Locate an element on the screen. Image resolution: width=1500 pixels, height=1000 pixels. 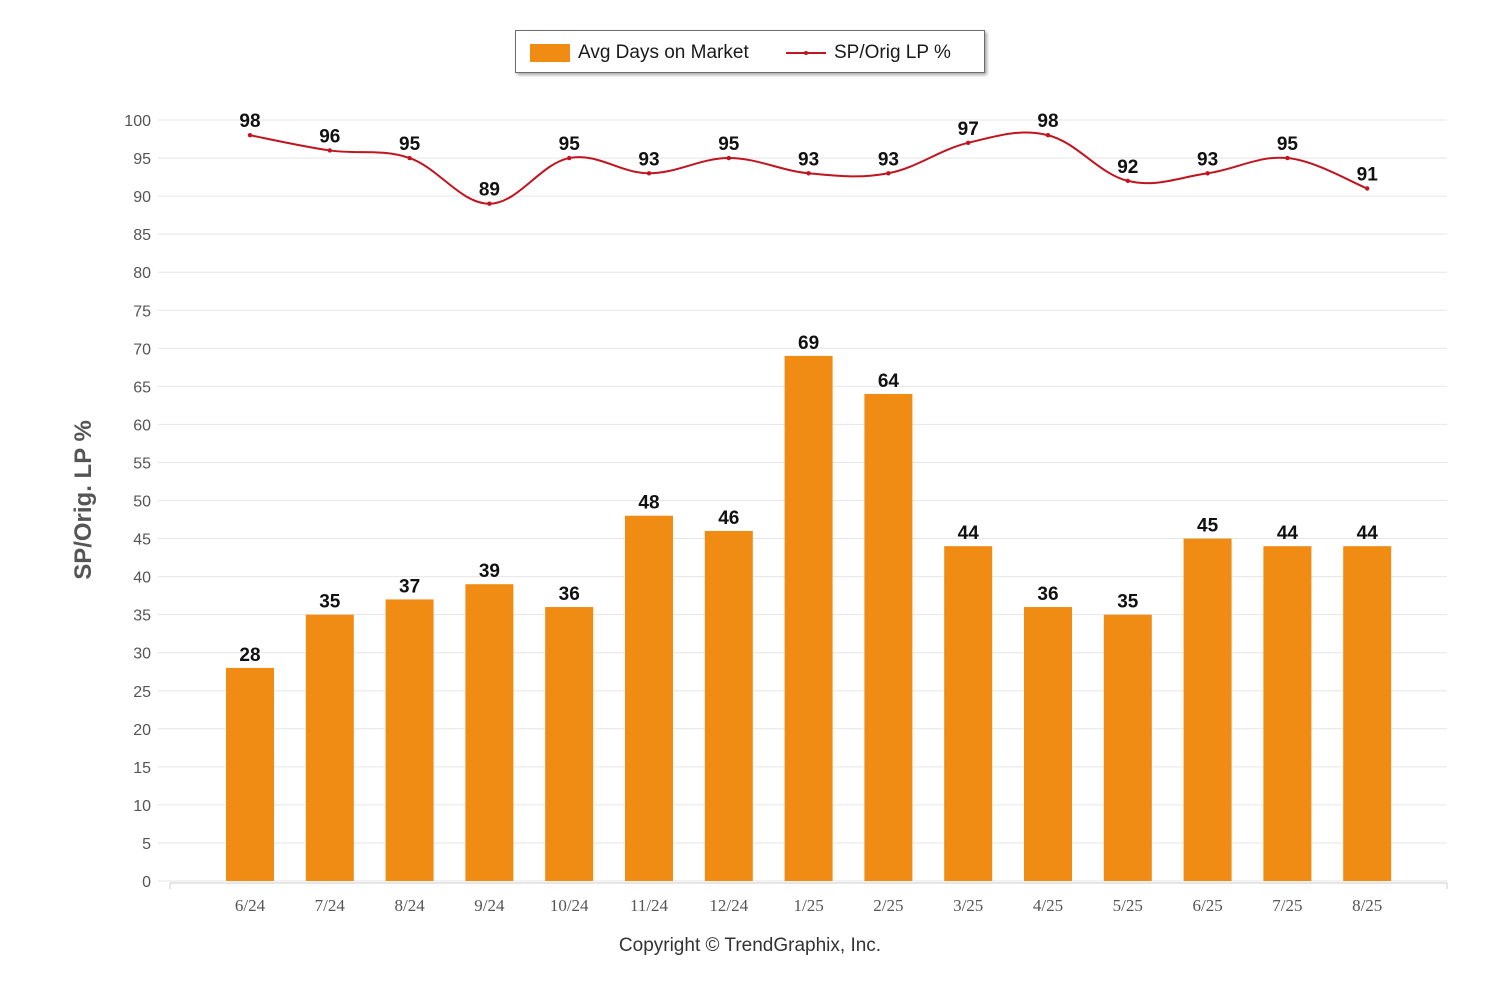
x-tick-label: 12/24 is located at coordinates (728, 905).